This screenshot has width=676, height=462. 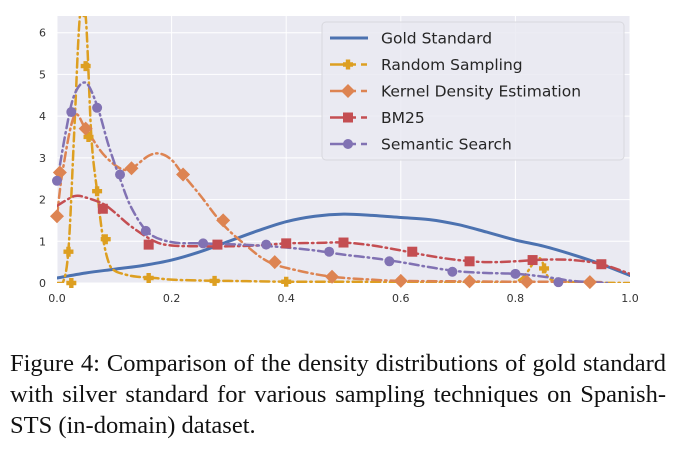 I want to click on legend-item-gold-standard: Gold Standard, so click(x=411, y=39).